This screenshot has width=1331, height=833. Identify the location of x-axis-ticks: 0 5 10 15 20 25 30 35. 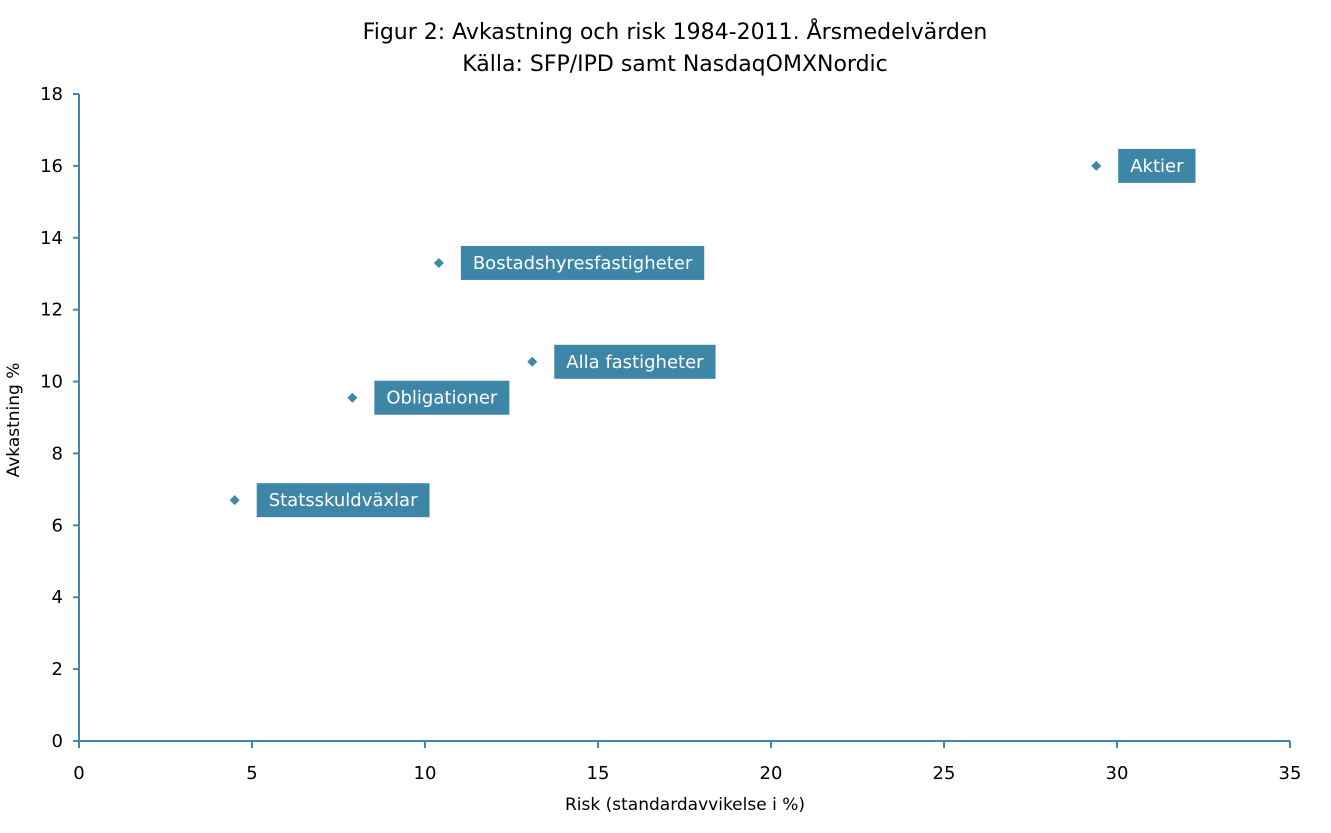
(687, 762).